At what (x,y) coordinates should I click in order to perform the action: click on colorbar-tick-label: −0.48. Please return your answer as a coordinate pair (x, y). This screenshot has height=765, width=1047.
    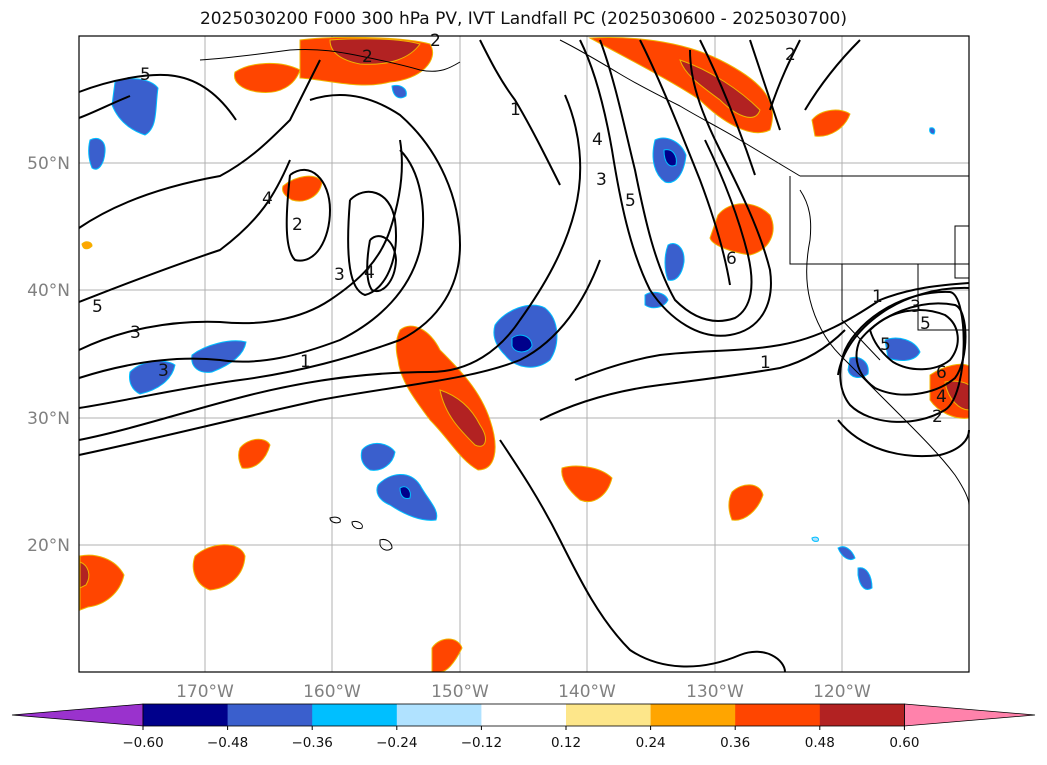
    Looking at the image, I should click on (227, 743).